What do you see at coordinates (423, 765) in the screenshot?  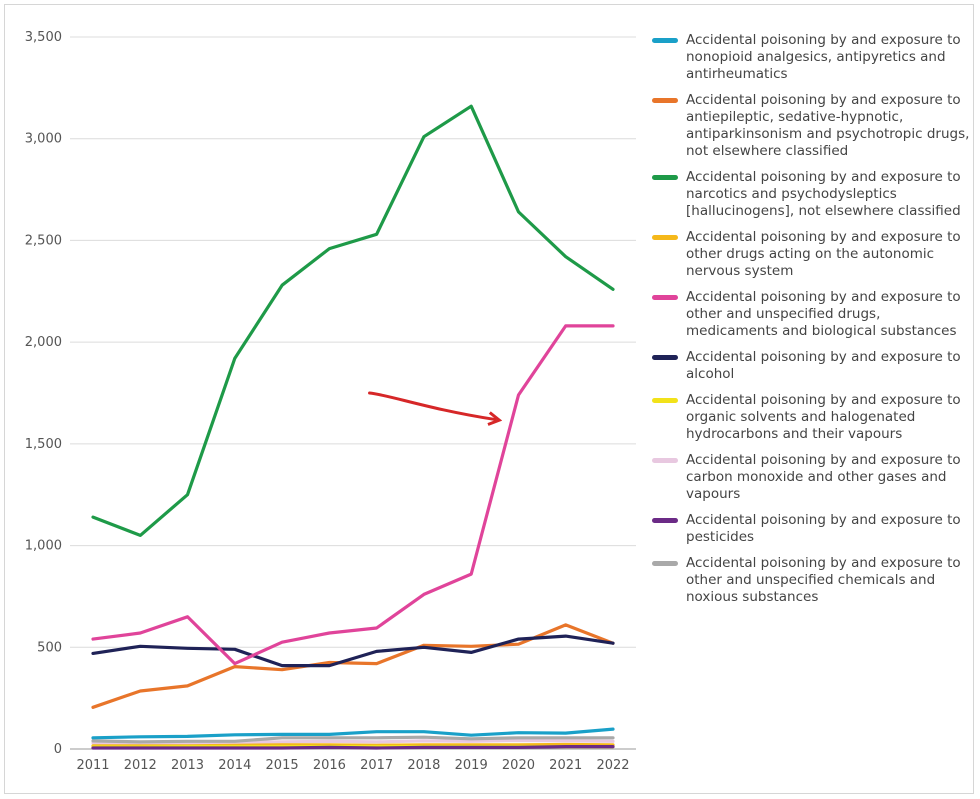 I see `x-tick-label: 2018` at bounding box center [423, 765].